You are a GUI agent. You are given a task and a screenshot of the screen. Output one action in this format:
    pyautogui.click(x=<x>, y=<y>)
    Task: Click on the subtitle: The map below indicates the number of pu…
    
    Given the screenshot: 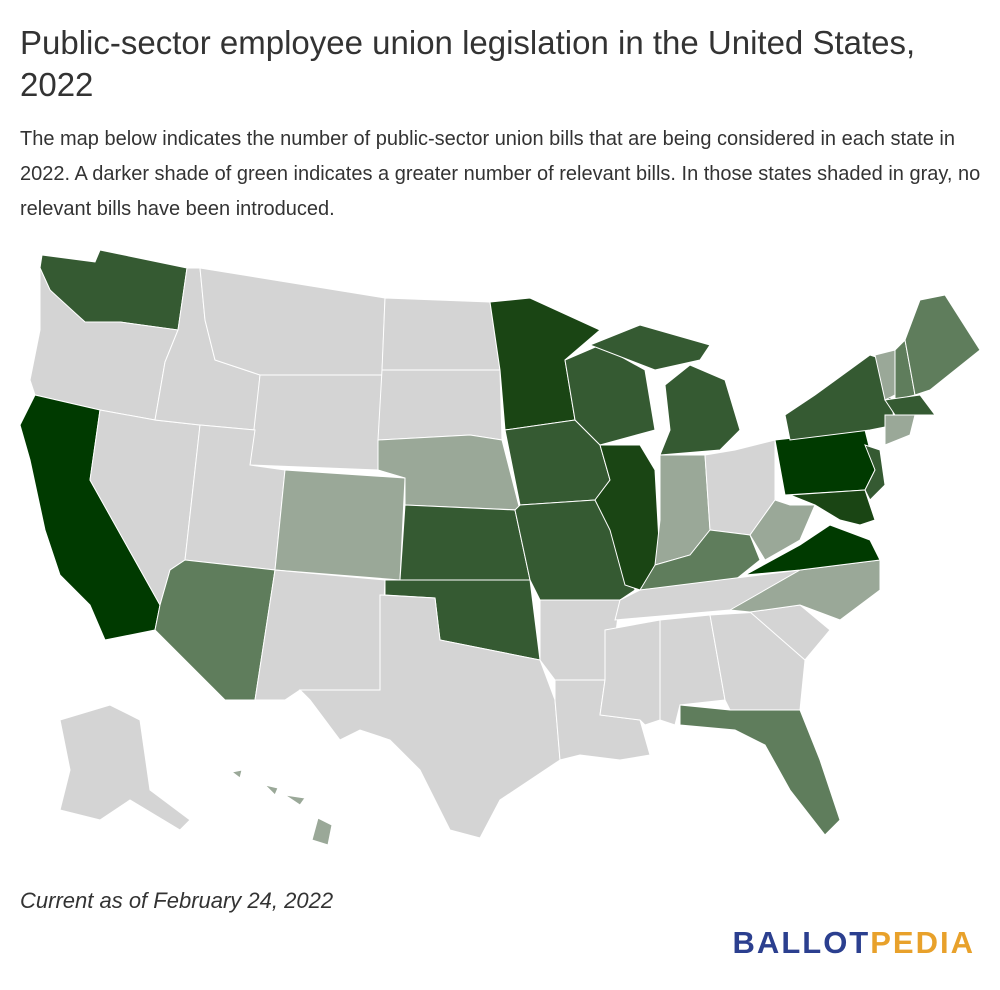 What is the action you would take?
    pyautogui.click(x=500, y=174)
    